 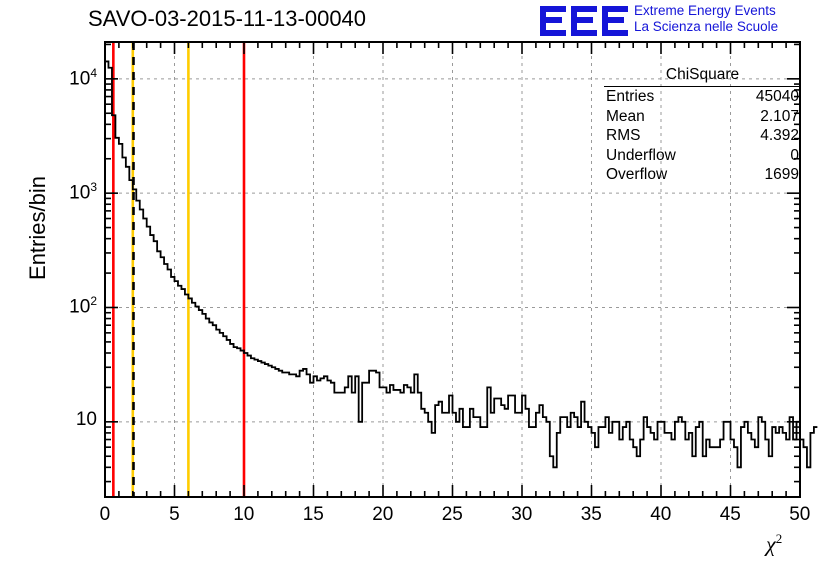 I want to click on eee-logo-mark-icon, so click(x=584, y=21).